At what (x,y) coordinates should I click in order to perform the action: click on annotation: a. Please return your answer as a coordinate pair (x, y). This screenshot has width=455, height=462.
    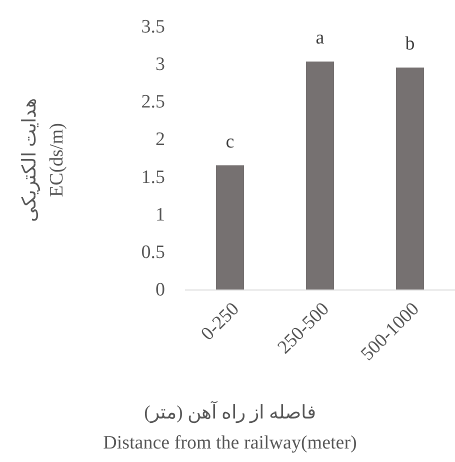
    Looking at the image, I should click on (320, 38).